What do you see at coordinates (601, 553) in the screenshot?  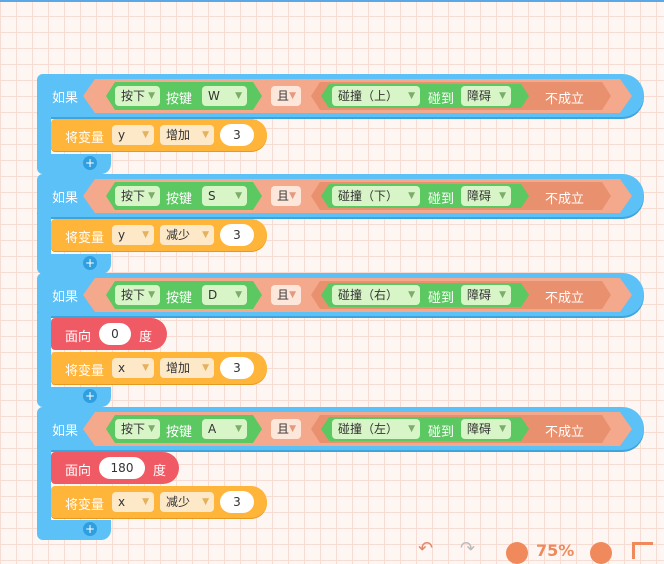 I see `zoom-in-icon` at bounding box center [601, 553].